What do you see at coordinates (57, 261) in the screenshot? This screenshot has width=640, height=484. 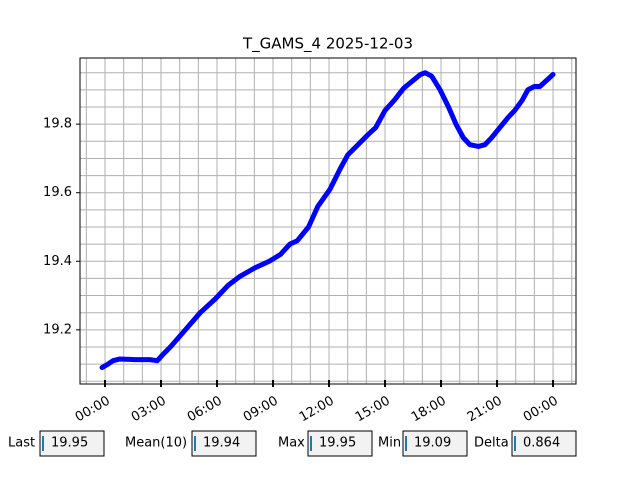 I see `y-tick-label: 19.4` at bounding box center [57, 261].